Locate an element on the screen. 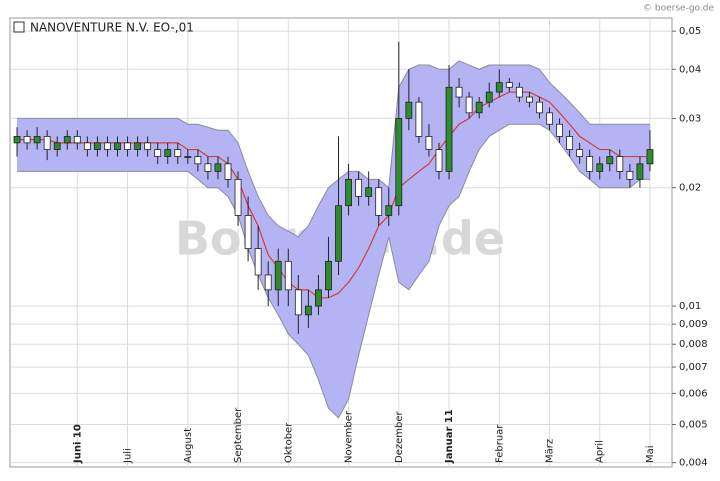 This screenshot has width=720, height=481. y-tick-label: 0,007 is located at coordinates (693, 367).